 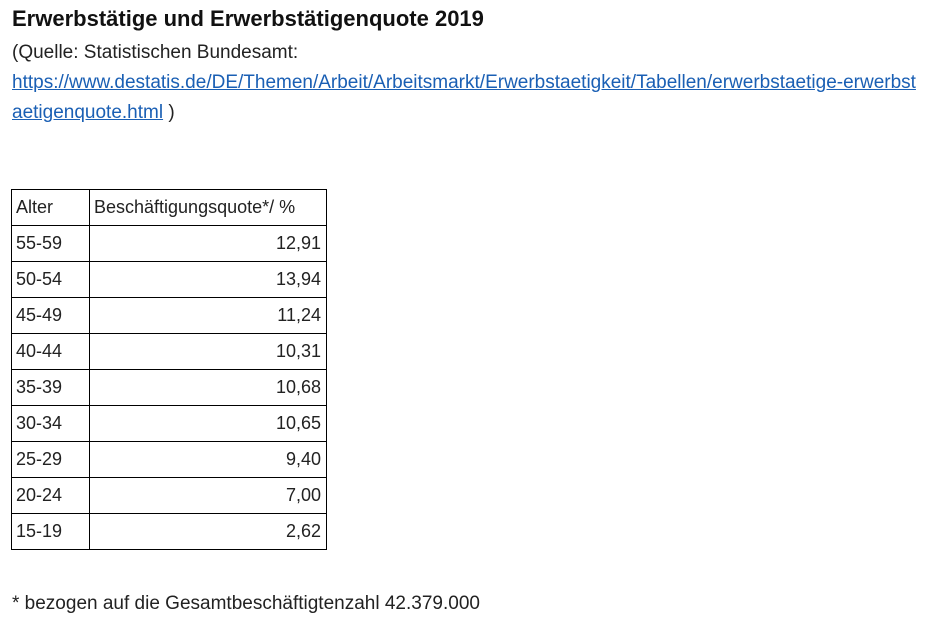 What do you see at coordinates (50, 387) in the screenshot?
I see `age-cell: 35-39` at bounding box center [50, 387].